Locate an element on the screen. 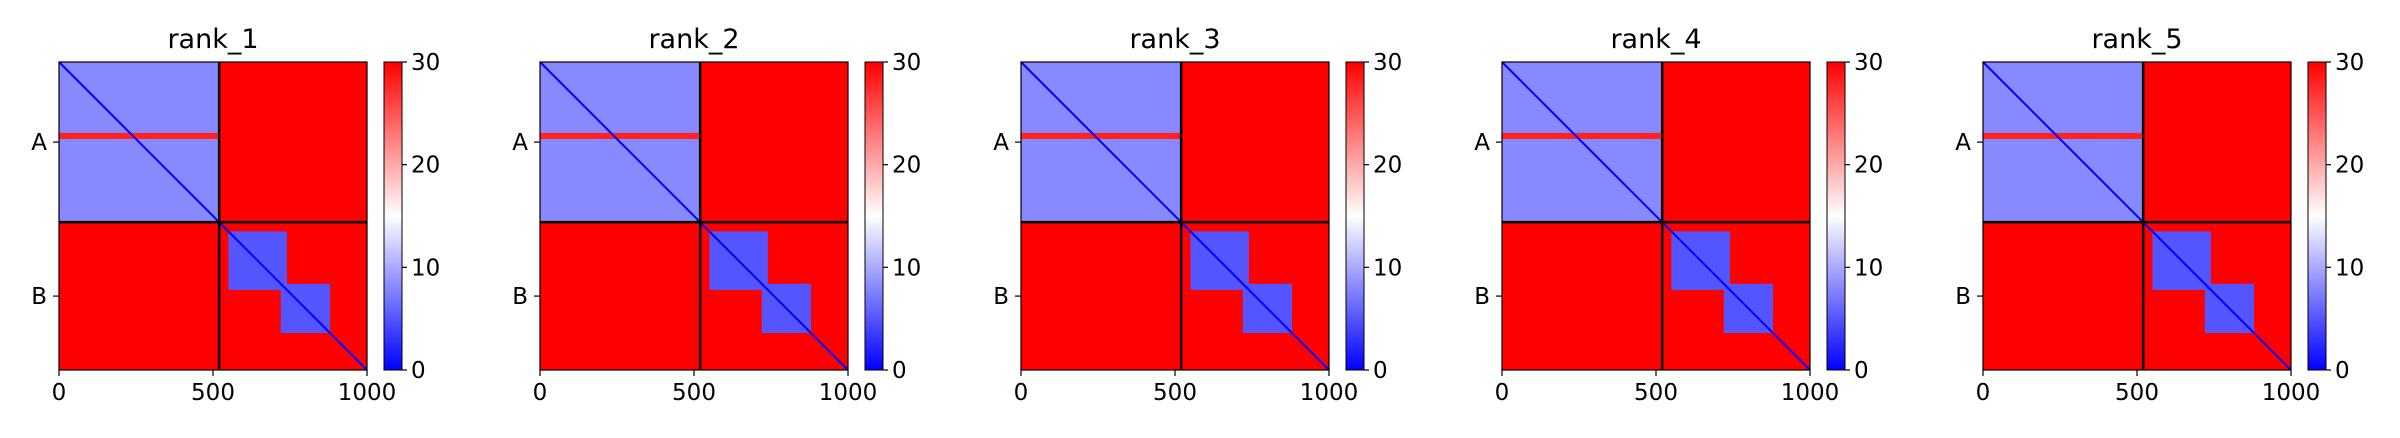 This screenshot has width=2400, height=438. heatmap-panel-5: rank_5 0 500 1000 A B 0 10 20 30 is located at coordinates (2159, 215).